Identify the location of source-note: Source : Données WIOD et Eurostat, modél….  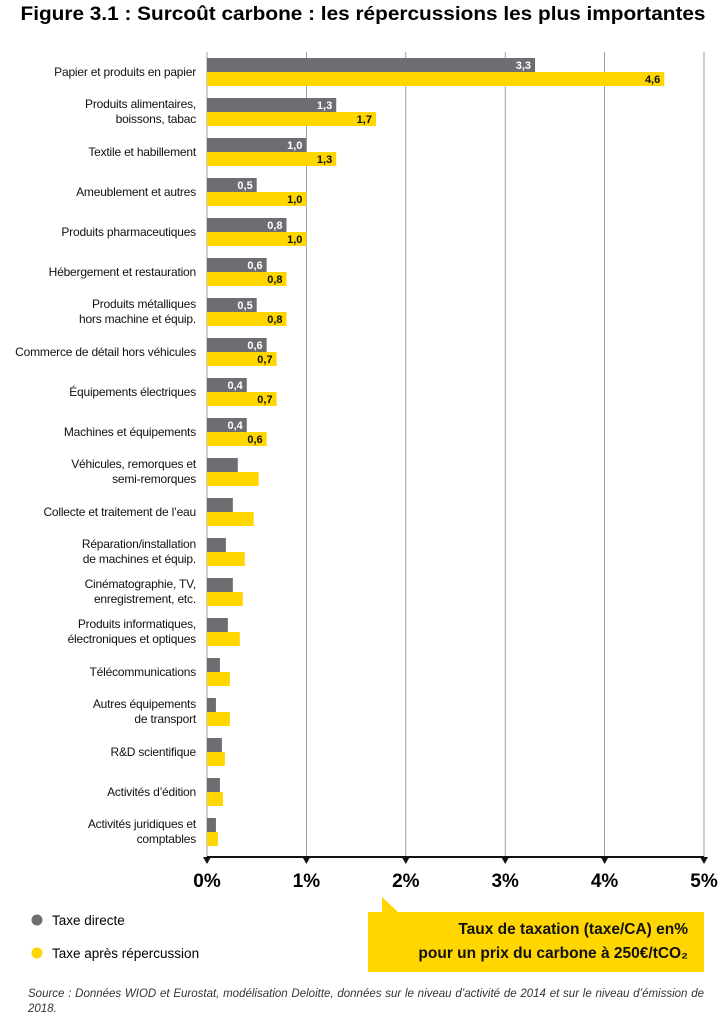
(366, 1001).